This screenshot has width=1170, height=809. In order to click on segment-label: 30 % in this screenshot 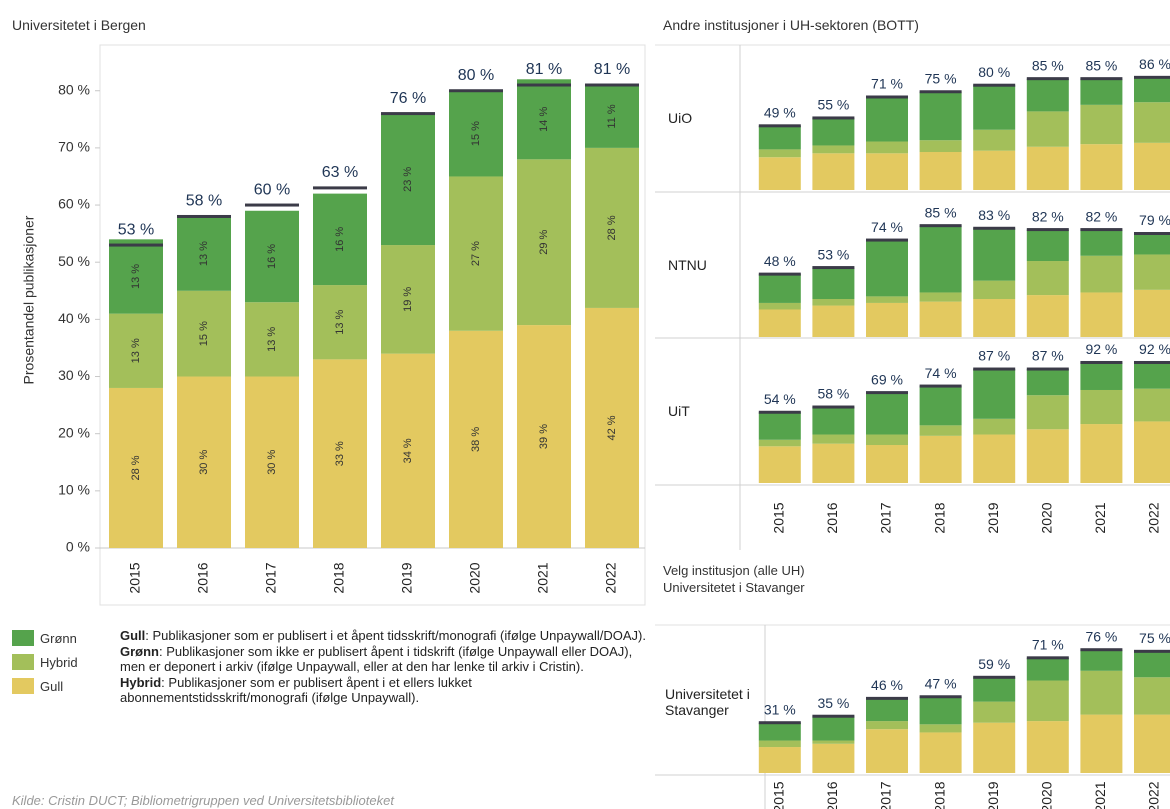, I will do `click(272, 462)`.